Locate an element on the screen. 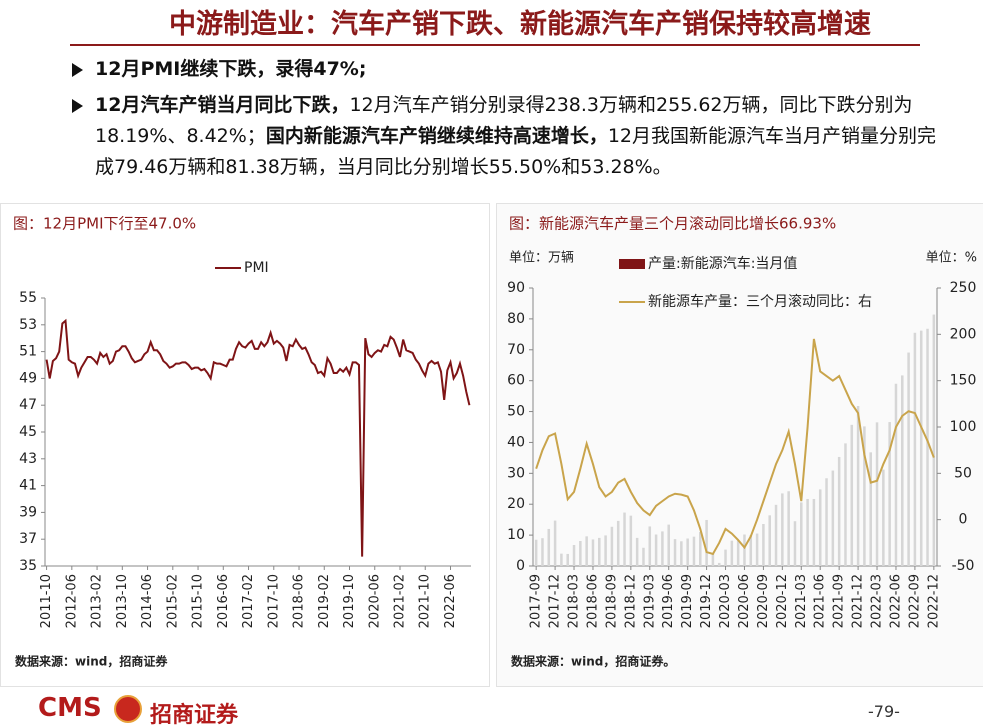 This screenshot has height=727, width=983. bullet-text: 国内新能源汽车产销继续维持高速增长， is located at coordinates (436, 136).